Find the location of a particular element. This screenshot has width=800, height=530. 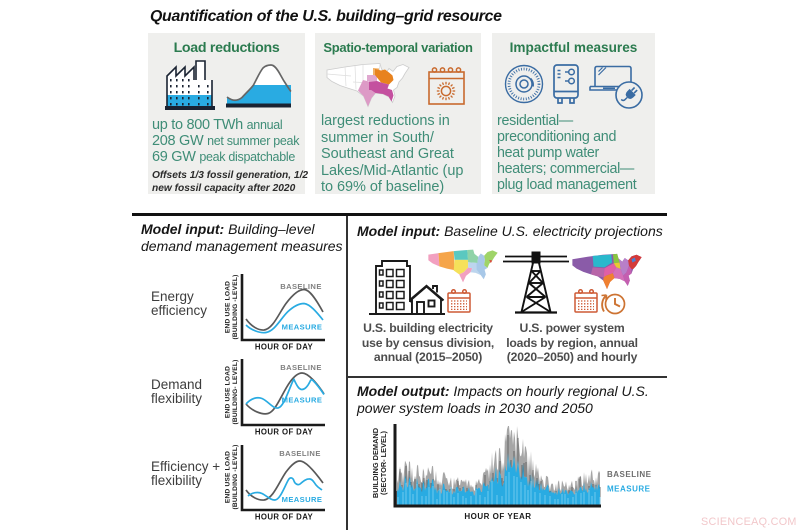

svg-text: (BUILDING- LEVEL) is located at coordinates (235, 392).